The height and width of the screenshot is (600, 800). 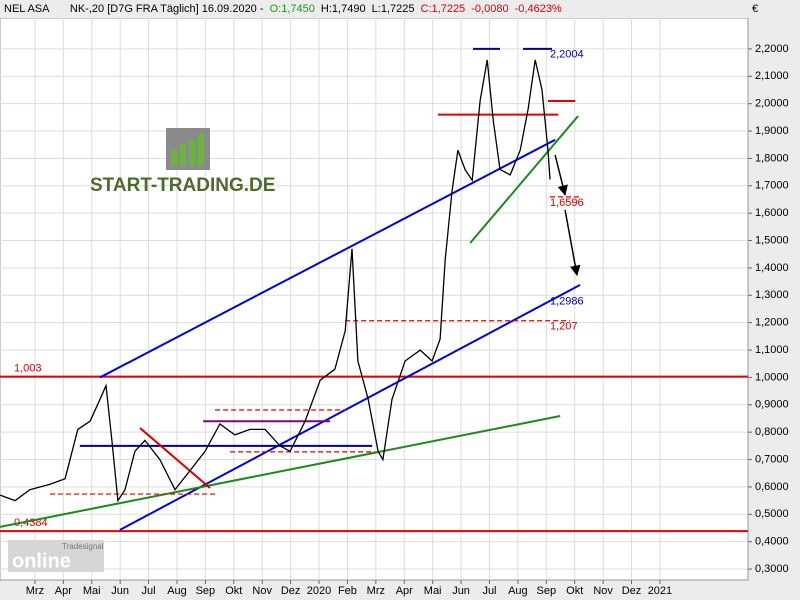 What do you see at coordinates (772, 514) in the screenshot?
I see `y-tick-label: 0,5000` at bounding box center [772, 514].